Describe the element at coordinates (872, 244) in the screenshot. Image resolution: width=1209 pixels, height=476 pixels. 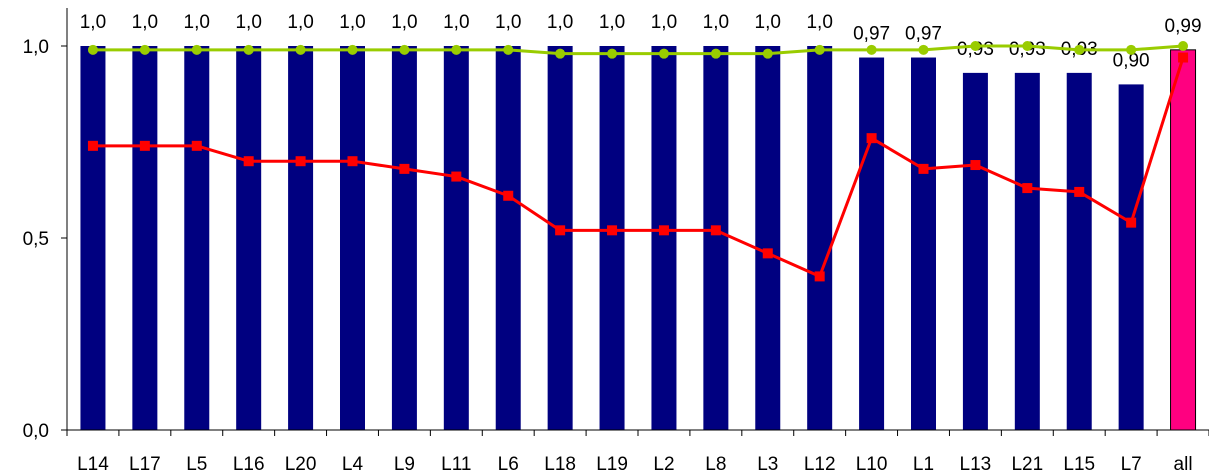
I see `bar-l10` at that location.